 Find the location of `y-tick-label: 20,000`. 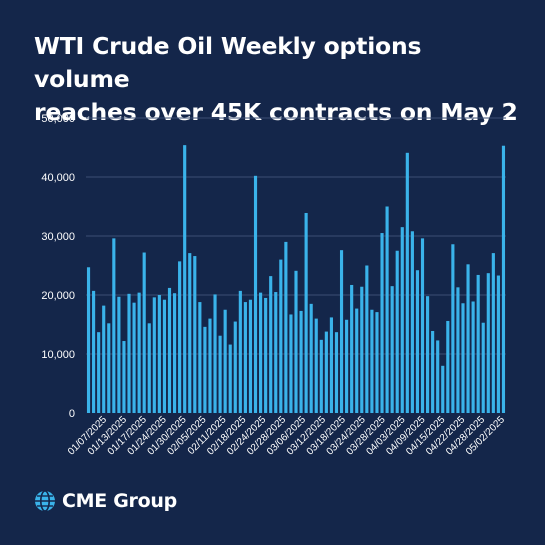

y-tick-label: 20,000 is located at coordinates (58, 296).